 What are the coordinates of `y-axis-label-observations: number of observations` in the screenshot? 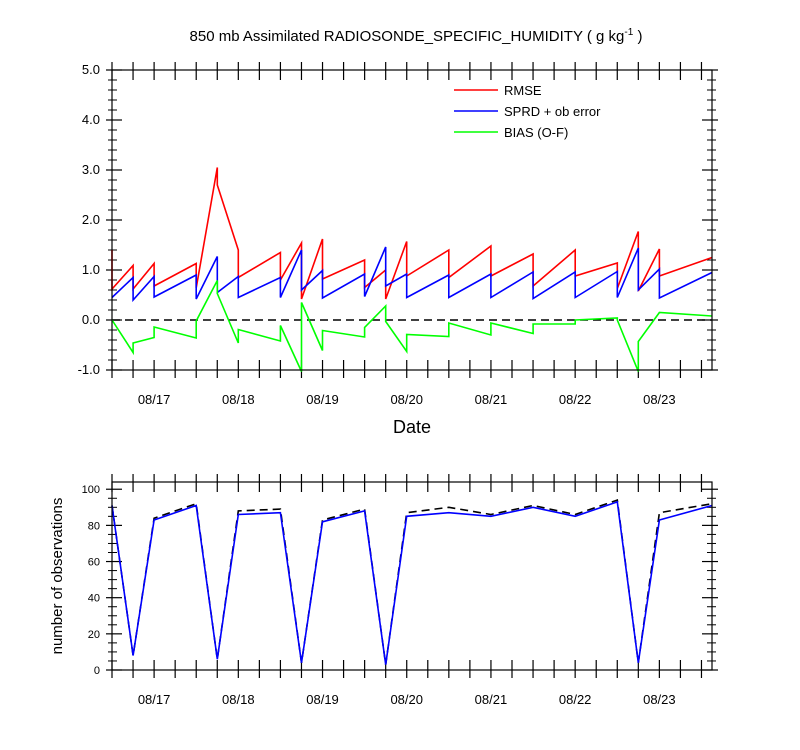 It's located at (57, 576).